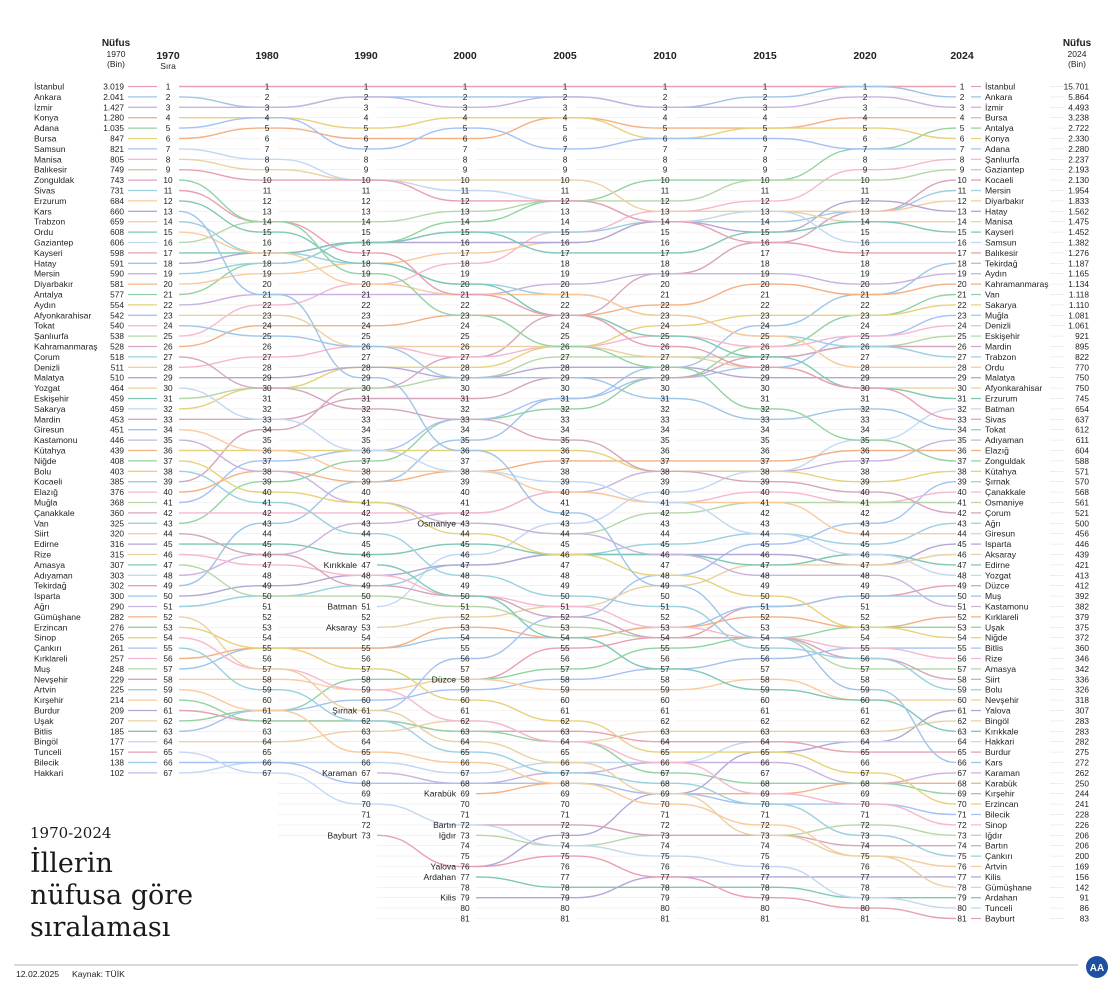 The height and width of the screenshot is (1000, 1120). Describe the element at coordinates (665, 804) in the screenshot. I see `rank-number: 70` at that location.